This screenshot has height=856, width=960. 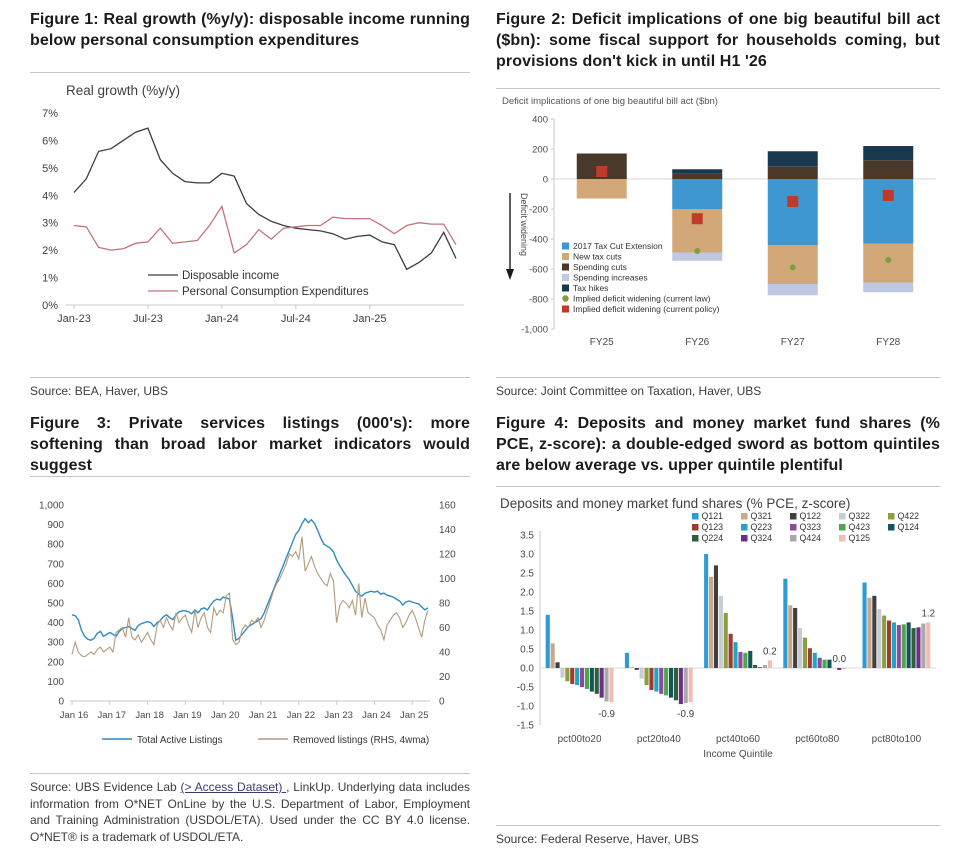 What do you see at coordinates (762, 538) in the screenshot?
I see `svg-text: Q324` at bounding box center [762, 538].